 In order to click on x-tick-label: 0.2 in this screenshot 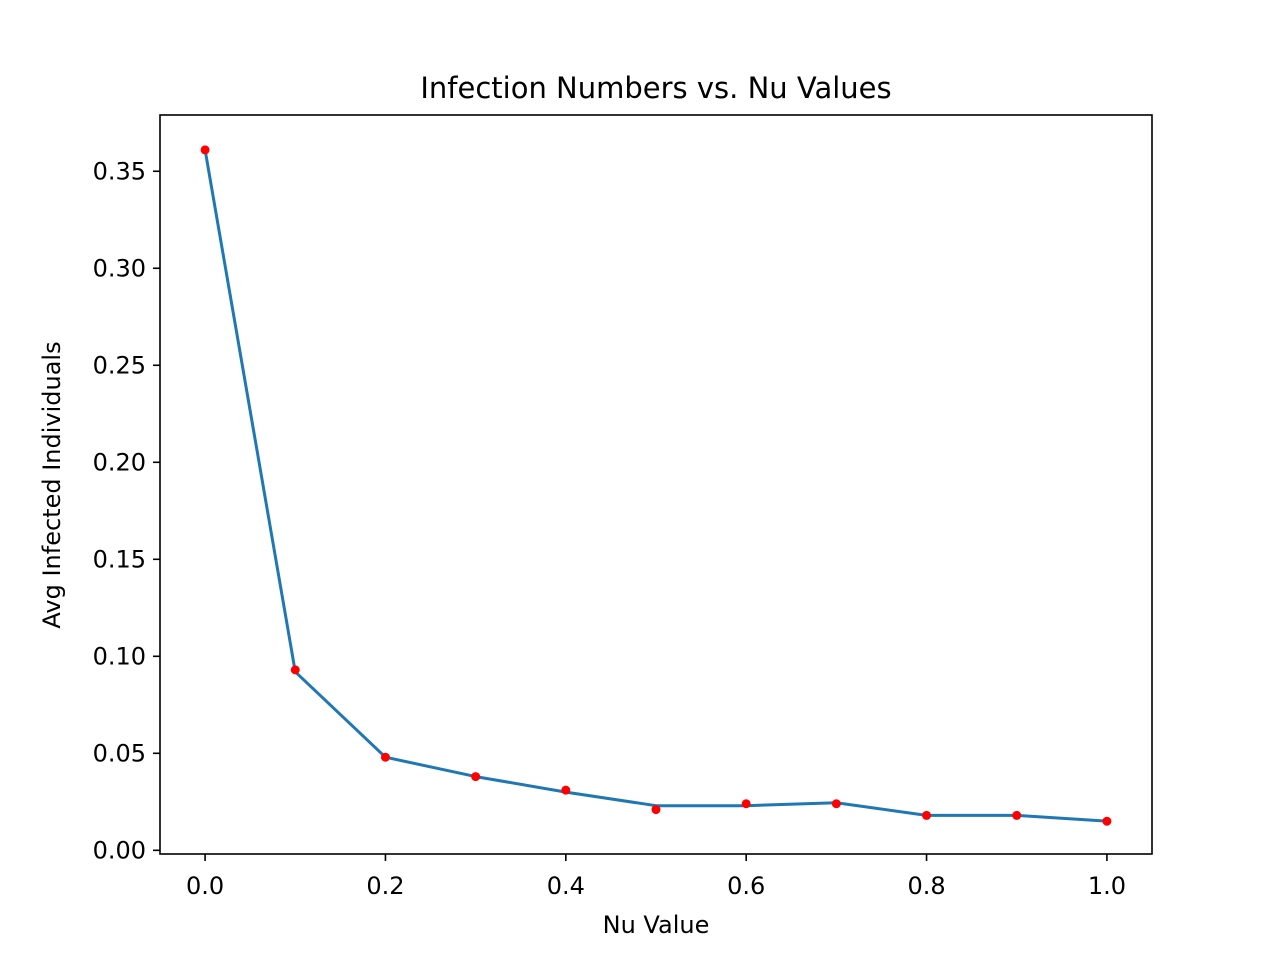, I will do `click(385, 886)`.